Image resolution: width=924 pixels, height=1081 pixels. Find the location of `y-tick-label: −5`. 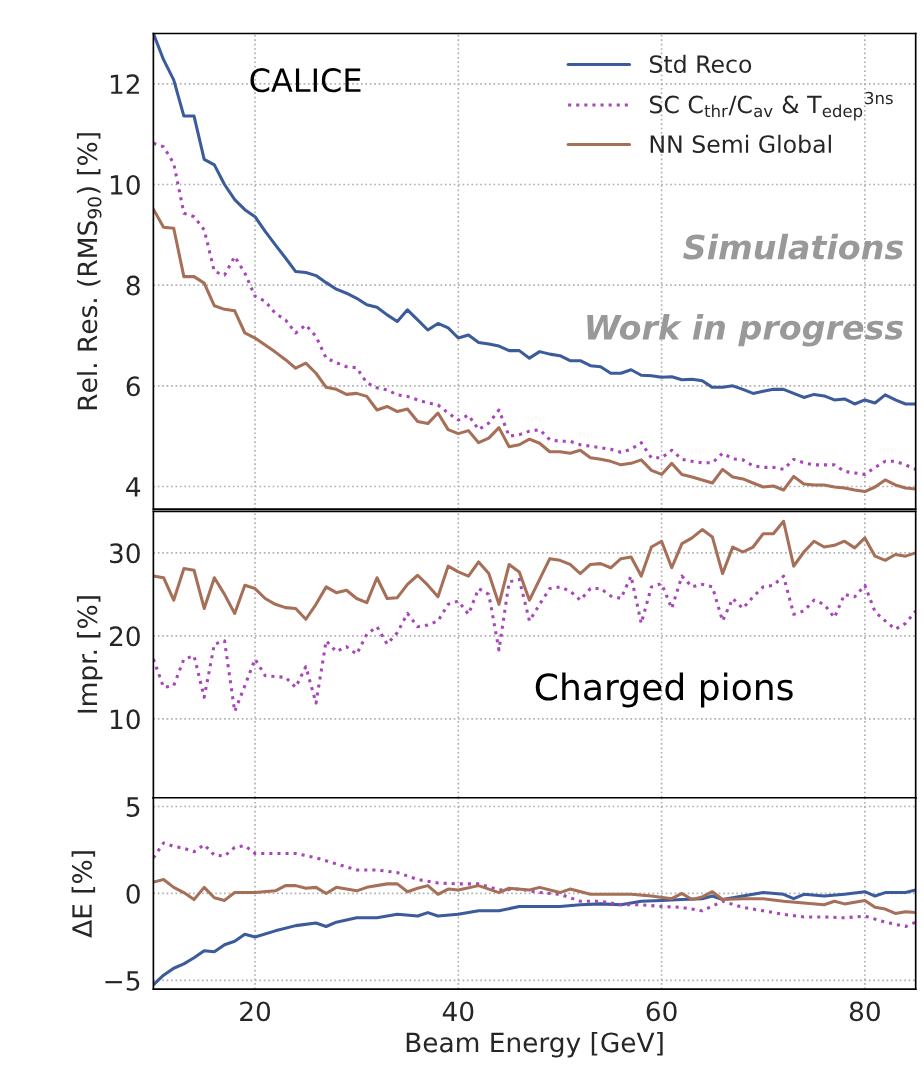

y-tick-label: −5 is located at coordinates (122, 981).